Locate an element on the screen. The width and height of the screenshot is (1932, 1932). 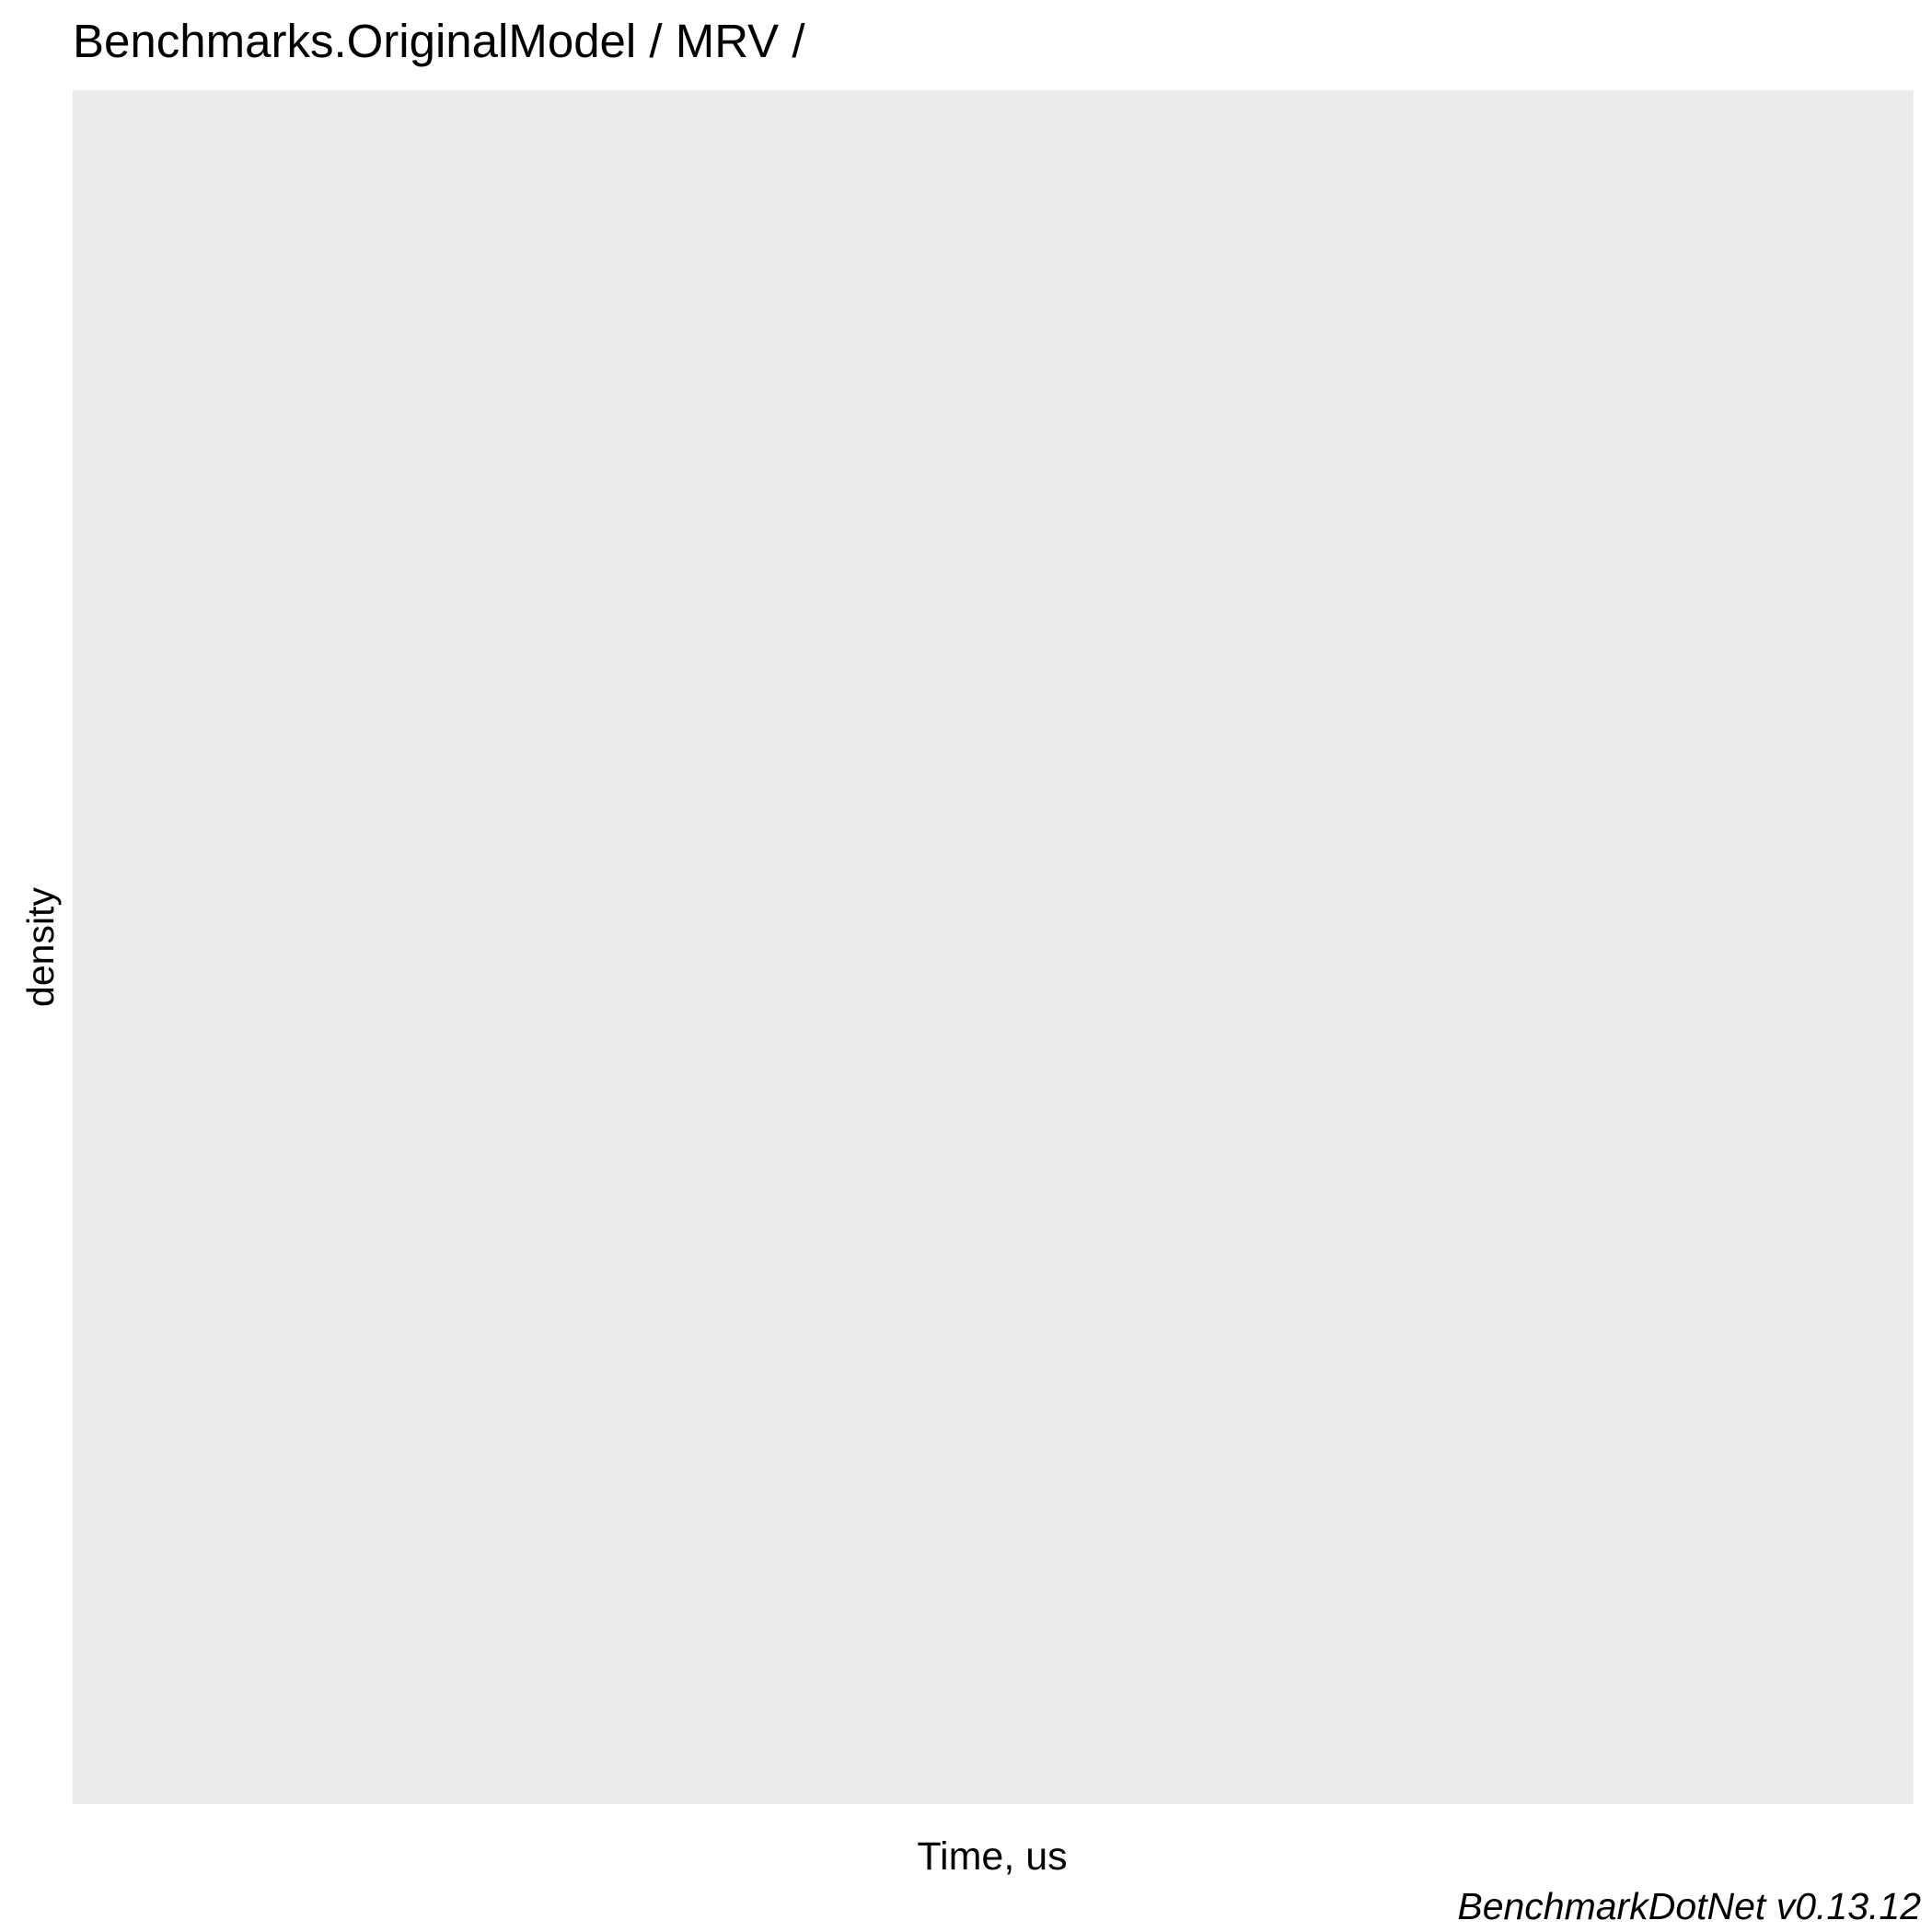
plot-title: Benchmarks.OriginalModel / MRV / is located at coordinates (439, 41).